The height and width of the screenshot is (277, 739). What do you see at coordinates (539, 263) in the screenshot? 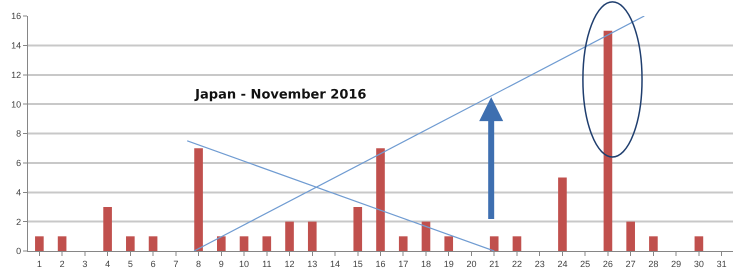
I see `x-tick-label: 23` at bounding box center [539, 263].